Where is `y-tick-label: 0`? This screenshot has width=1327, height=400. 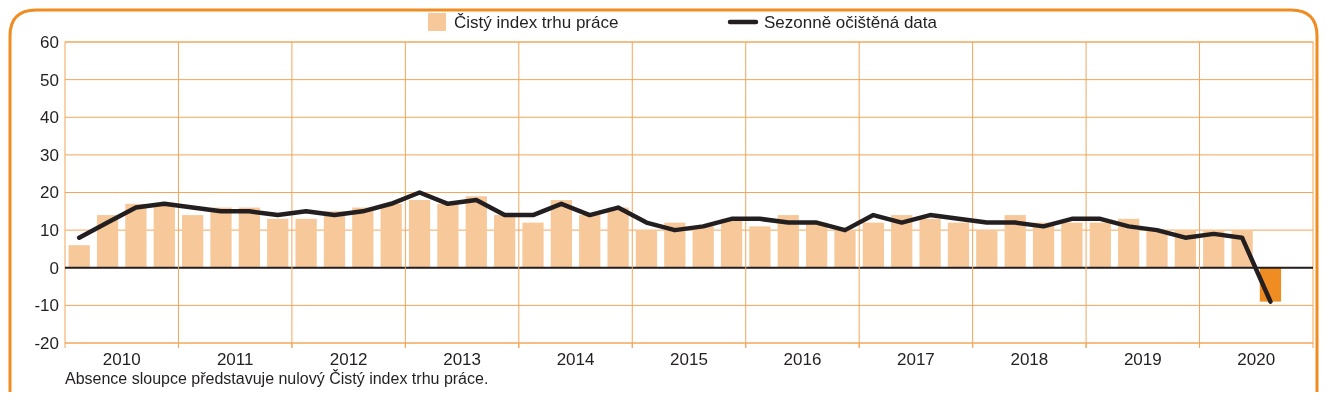
y-tick-label: 0 is located at coordinates (54, 268).